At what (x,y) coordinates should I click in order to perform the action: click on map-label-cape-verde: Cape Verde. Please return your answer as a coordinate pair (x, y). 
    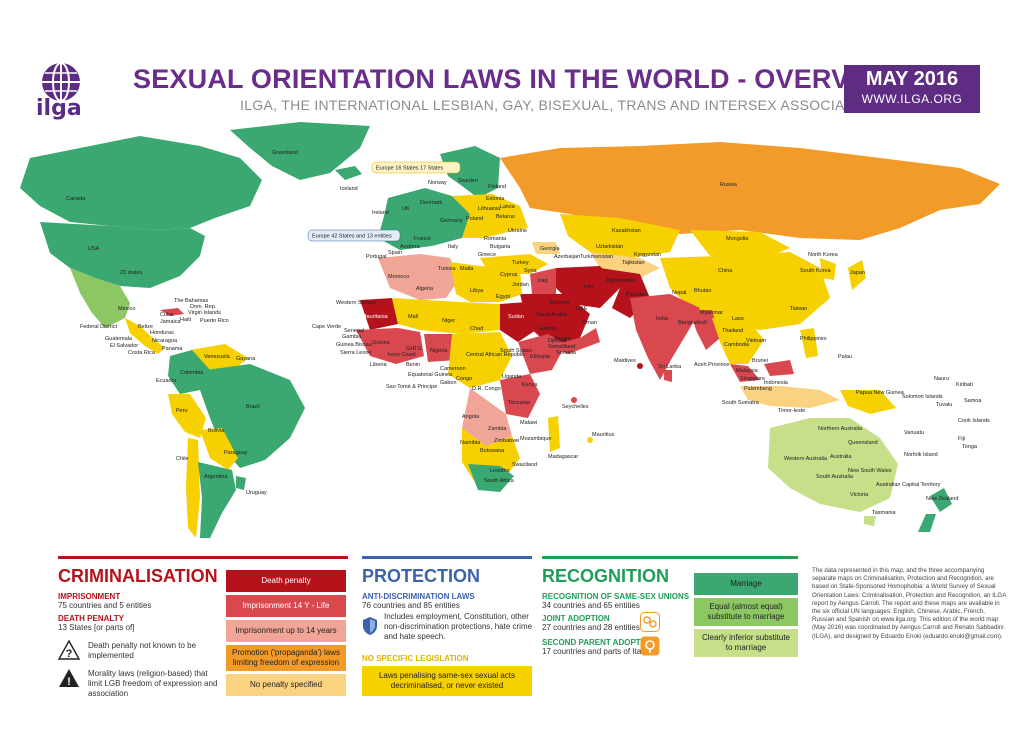
    Looking at the image, I should click on (326, 327).